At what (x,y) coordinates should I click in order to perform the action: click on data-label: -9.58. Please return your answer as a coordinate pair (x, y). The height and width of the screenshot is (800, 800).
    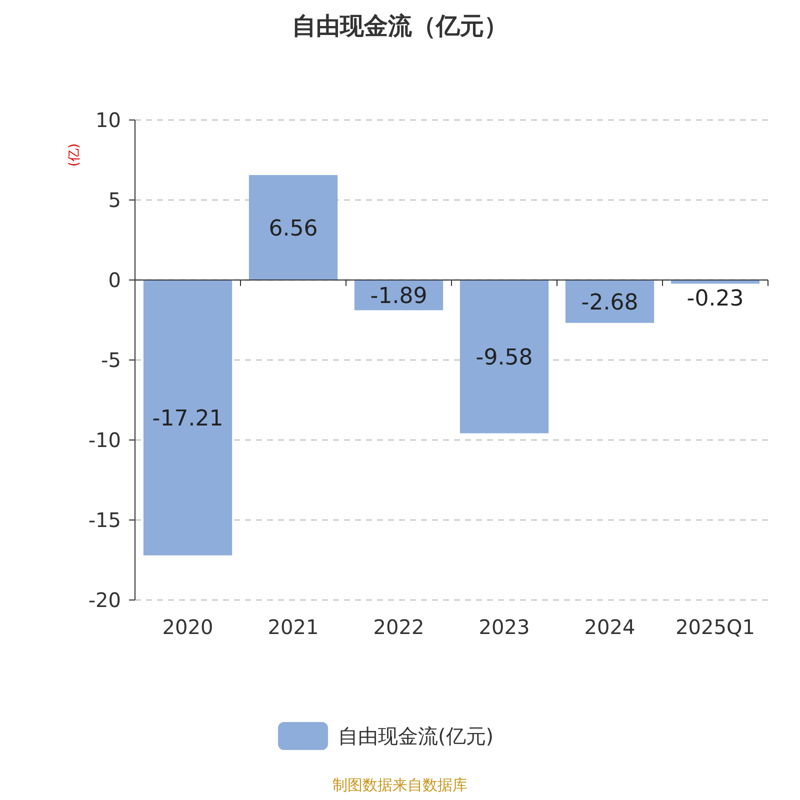
    Looking at the image, I should click on (504, 358).